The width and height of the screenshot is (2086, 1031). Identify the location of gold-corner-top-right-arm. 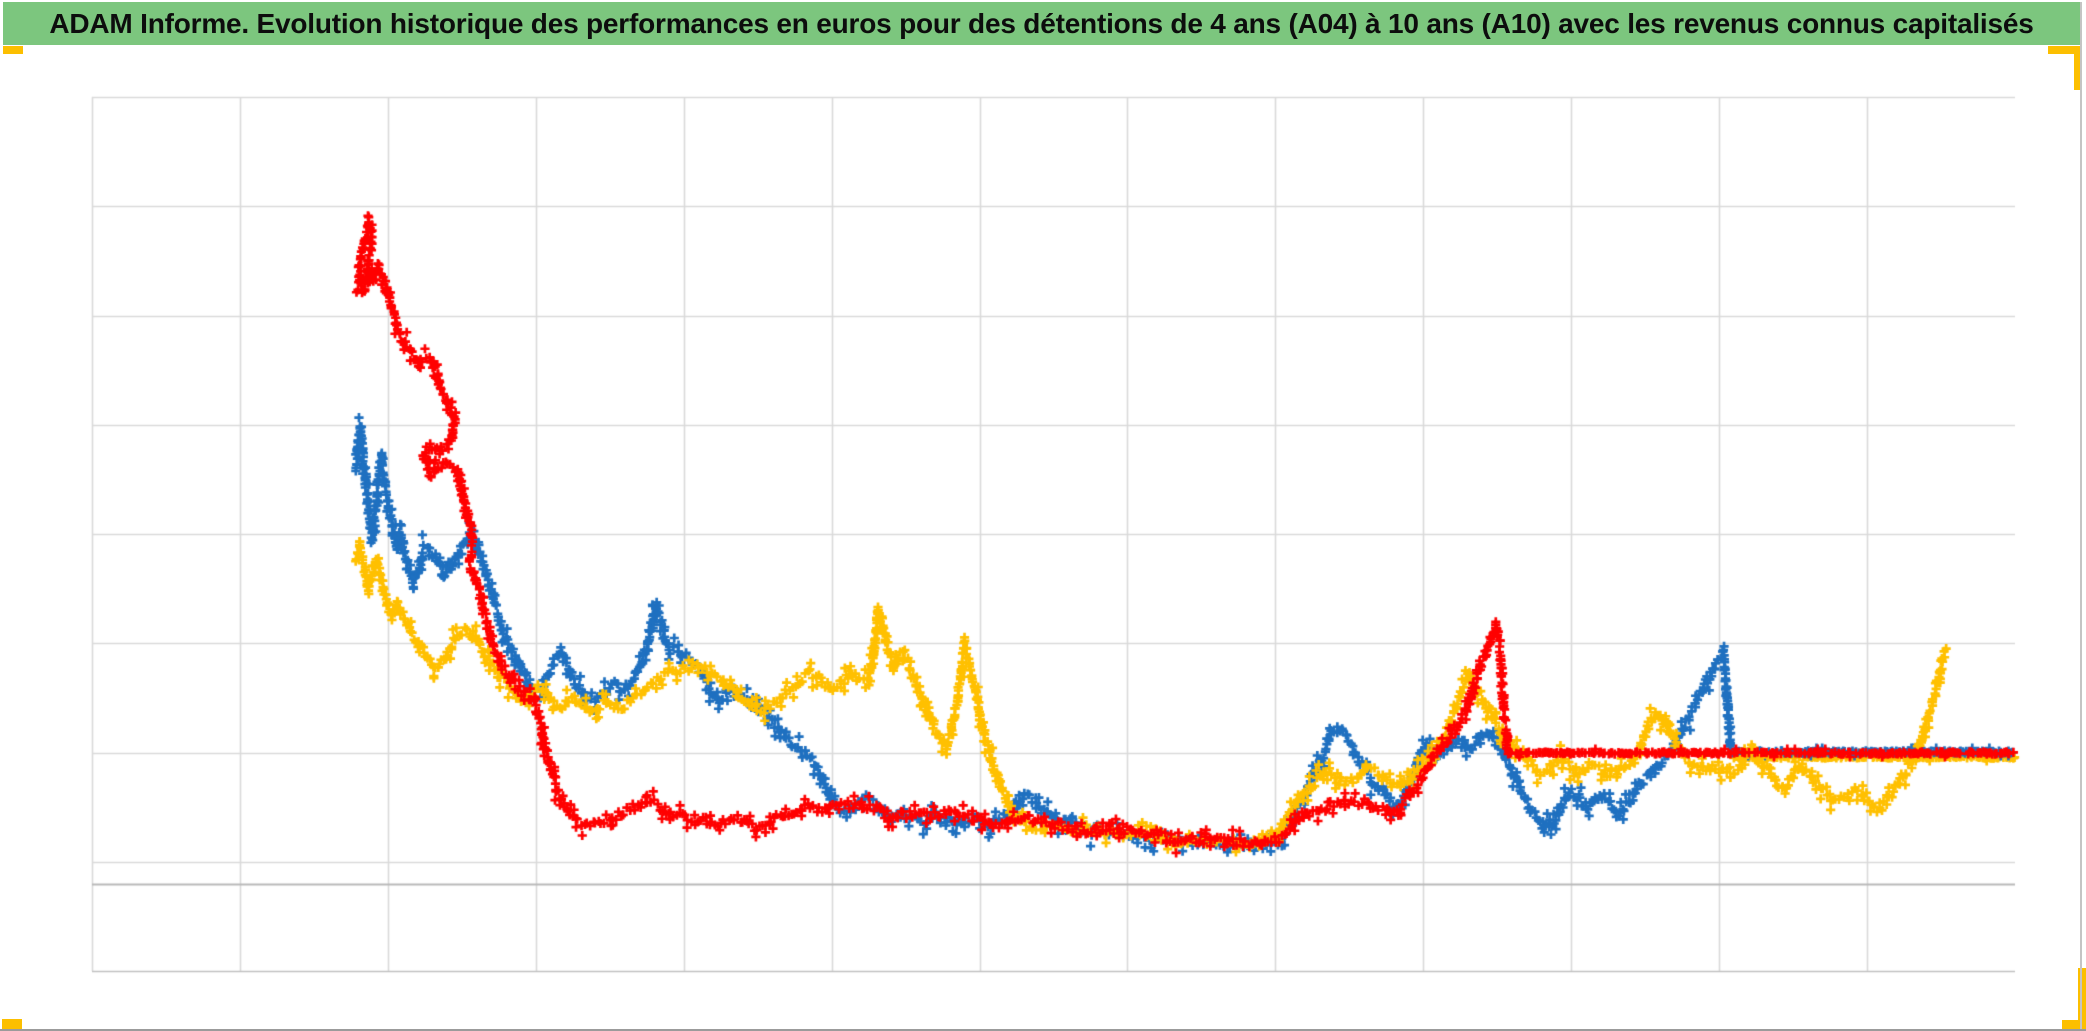
(2078, 68).